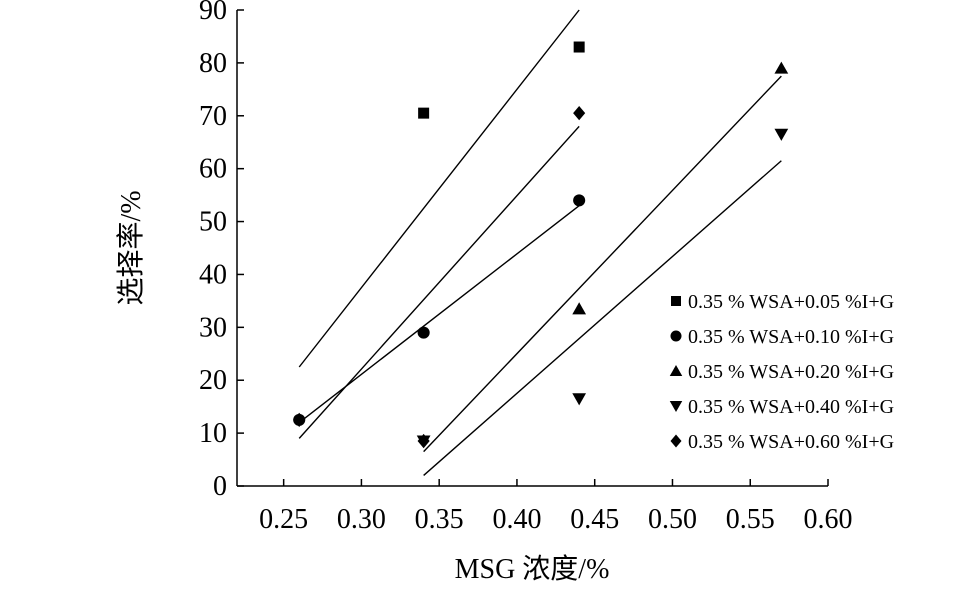 The width and height of the screenshot is (958, 597). What do you see at coordinates (676, 406) in the screenshot?
I see `legend-marker-triangle-down` at bounding box center [676, 406].